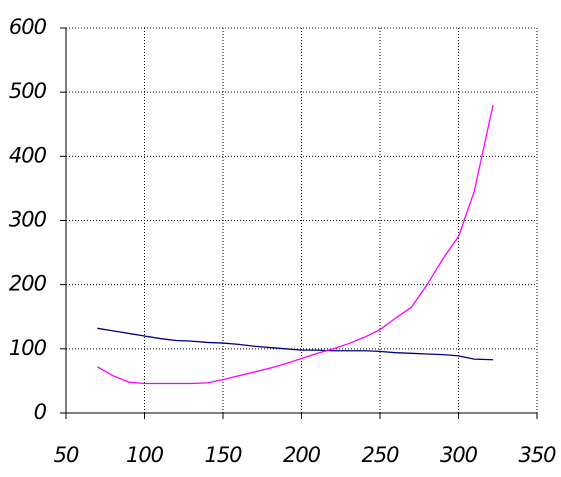 This screenshot has height=477, width=561. I want to click on x-tick-label: 100, so click(145, 455).